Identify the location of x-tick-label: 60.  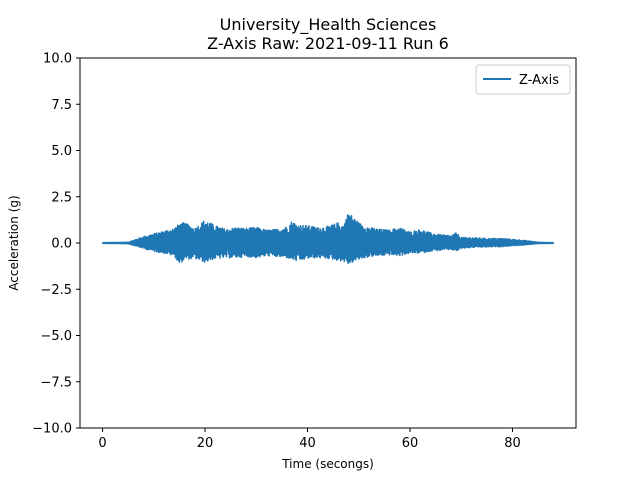
(410, 443).